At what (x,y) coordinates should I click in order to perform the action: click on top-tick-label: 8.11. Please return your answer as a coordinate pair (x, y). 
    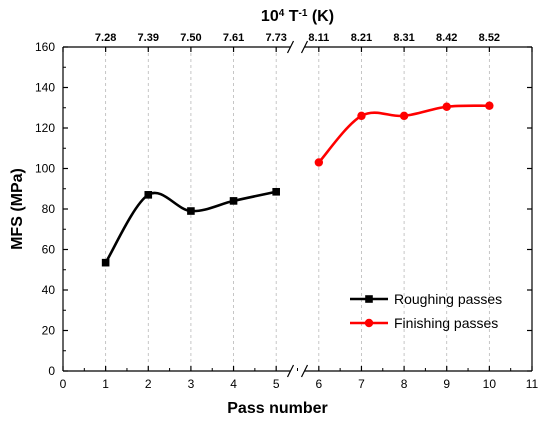
    Looking at the image, I should click on (318, 38).